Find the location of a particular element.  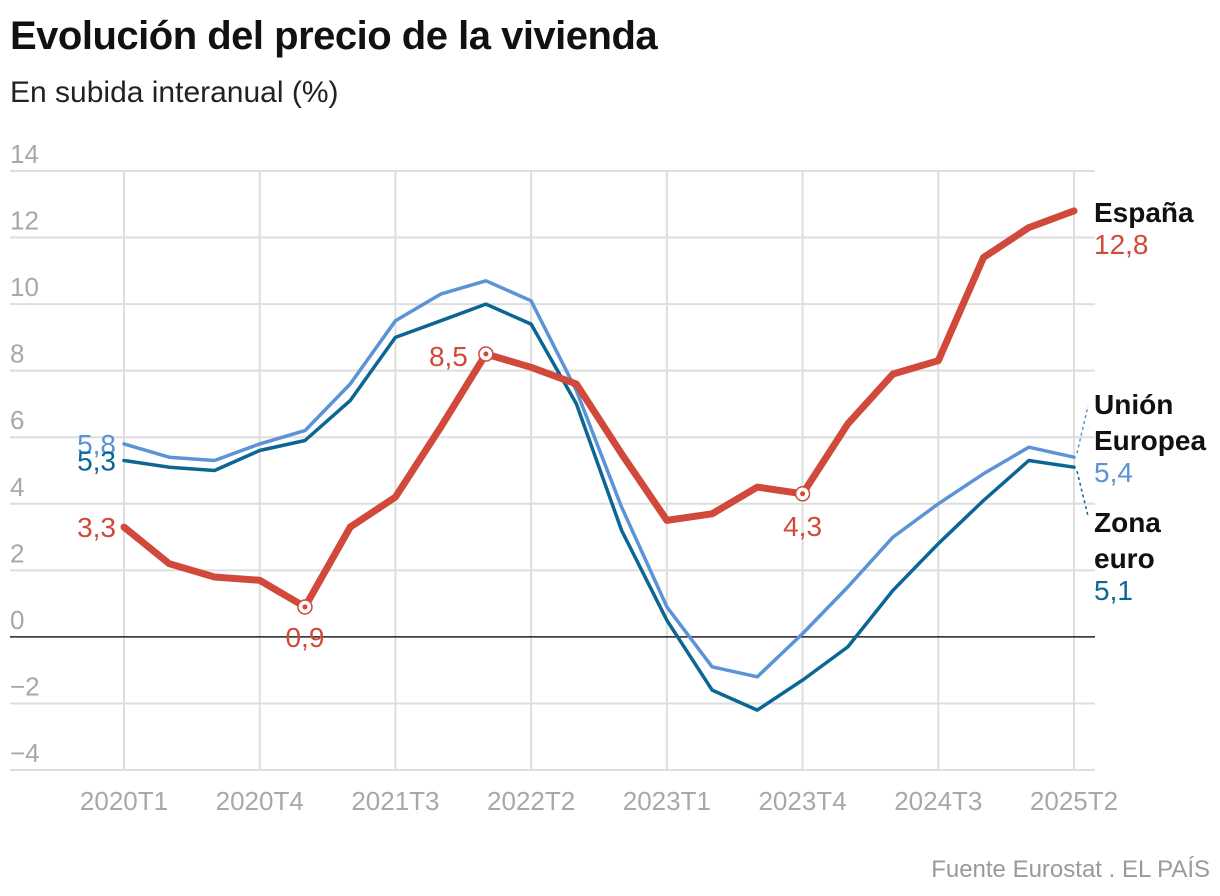

data-label: 4,3 is located at coordinates (802, 526).